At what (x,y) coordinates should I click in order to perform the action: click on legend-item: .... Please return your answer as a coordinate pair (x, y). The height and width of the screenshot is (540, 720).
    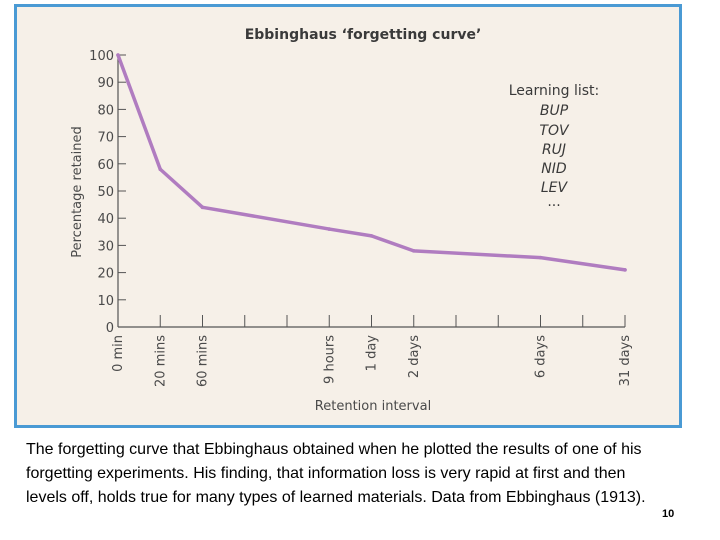
    Looking at the image, I should click on (553, 202).